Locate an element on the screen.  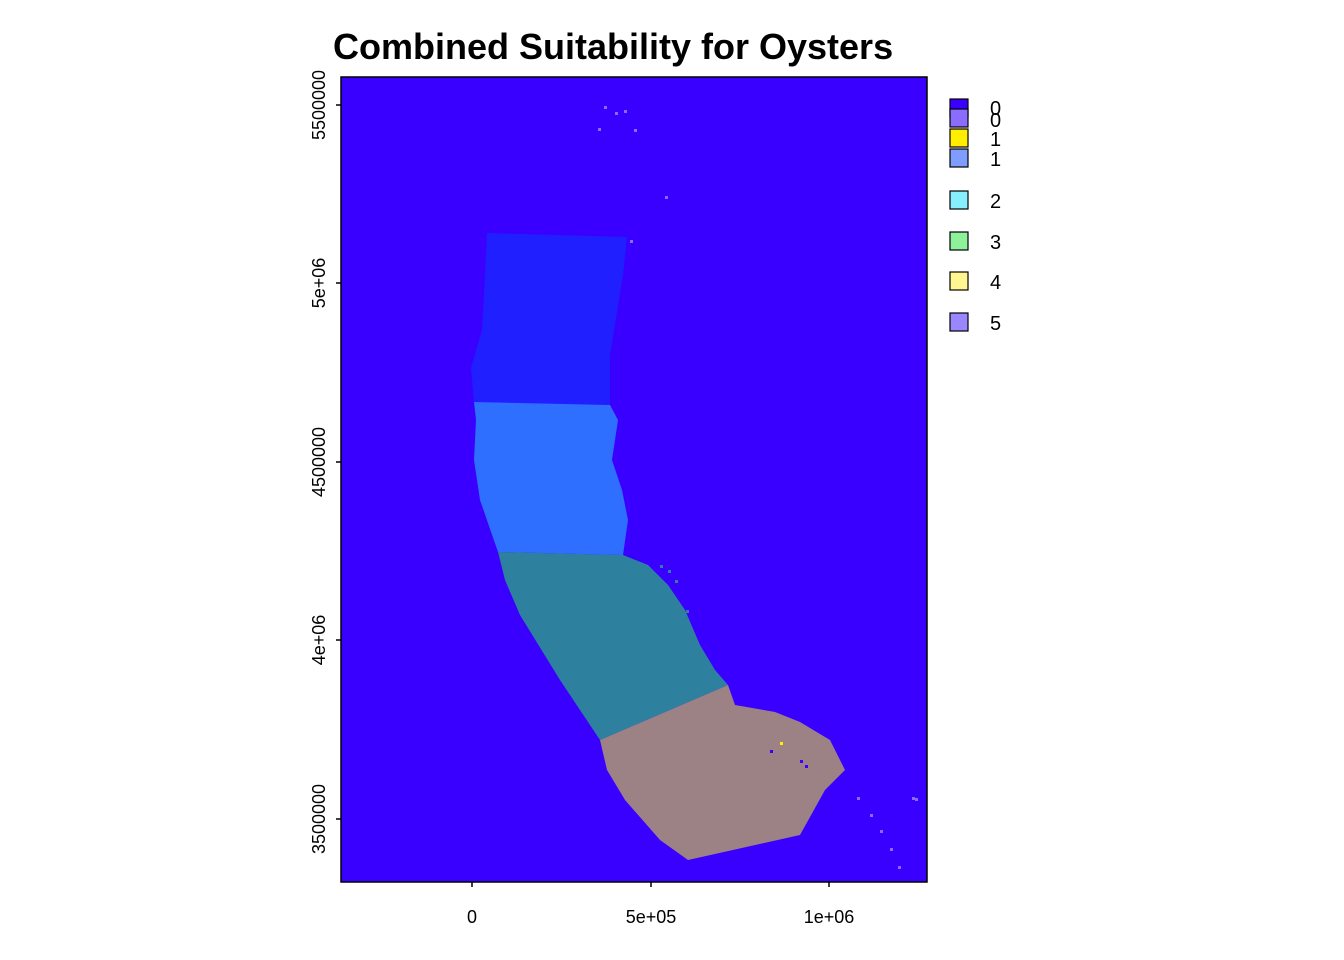
y-tick-label: 4e+06 is located at coordinates (319, 640).